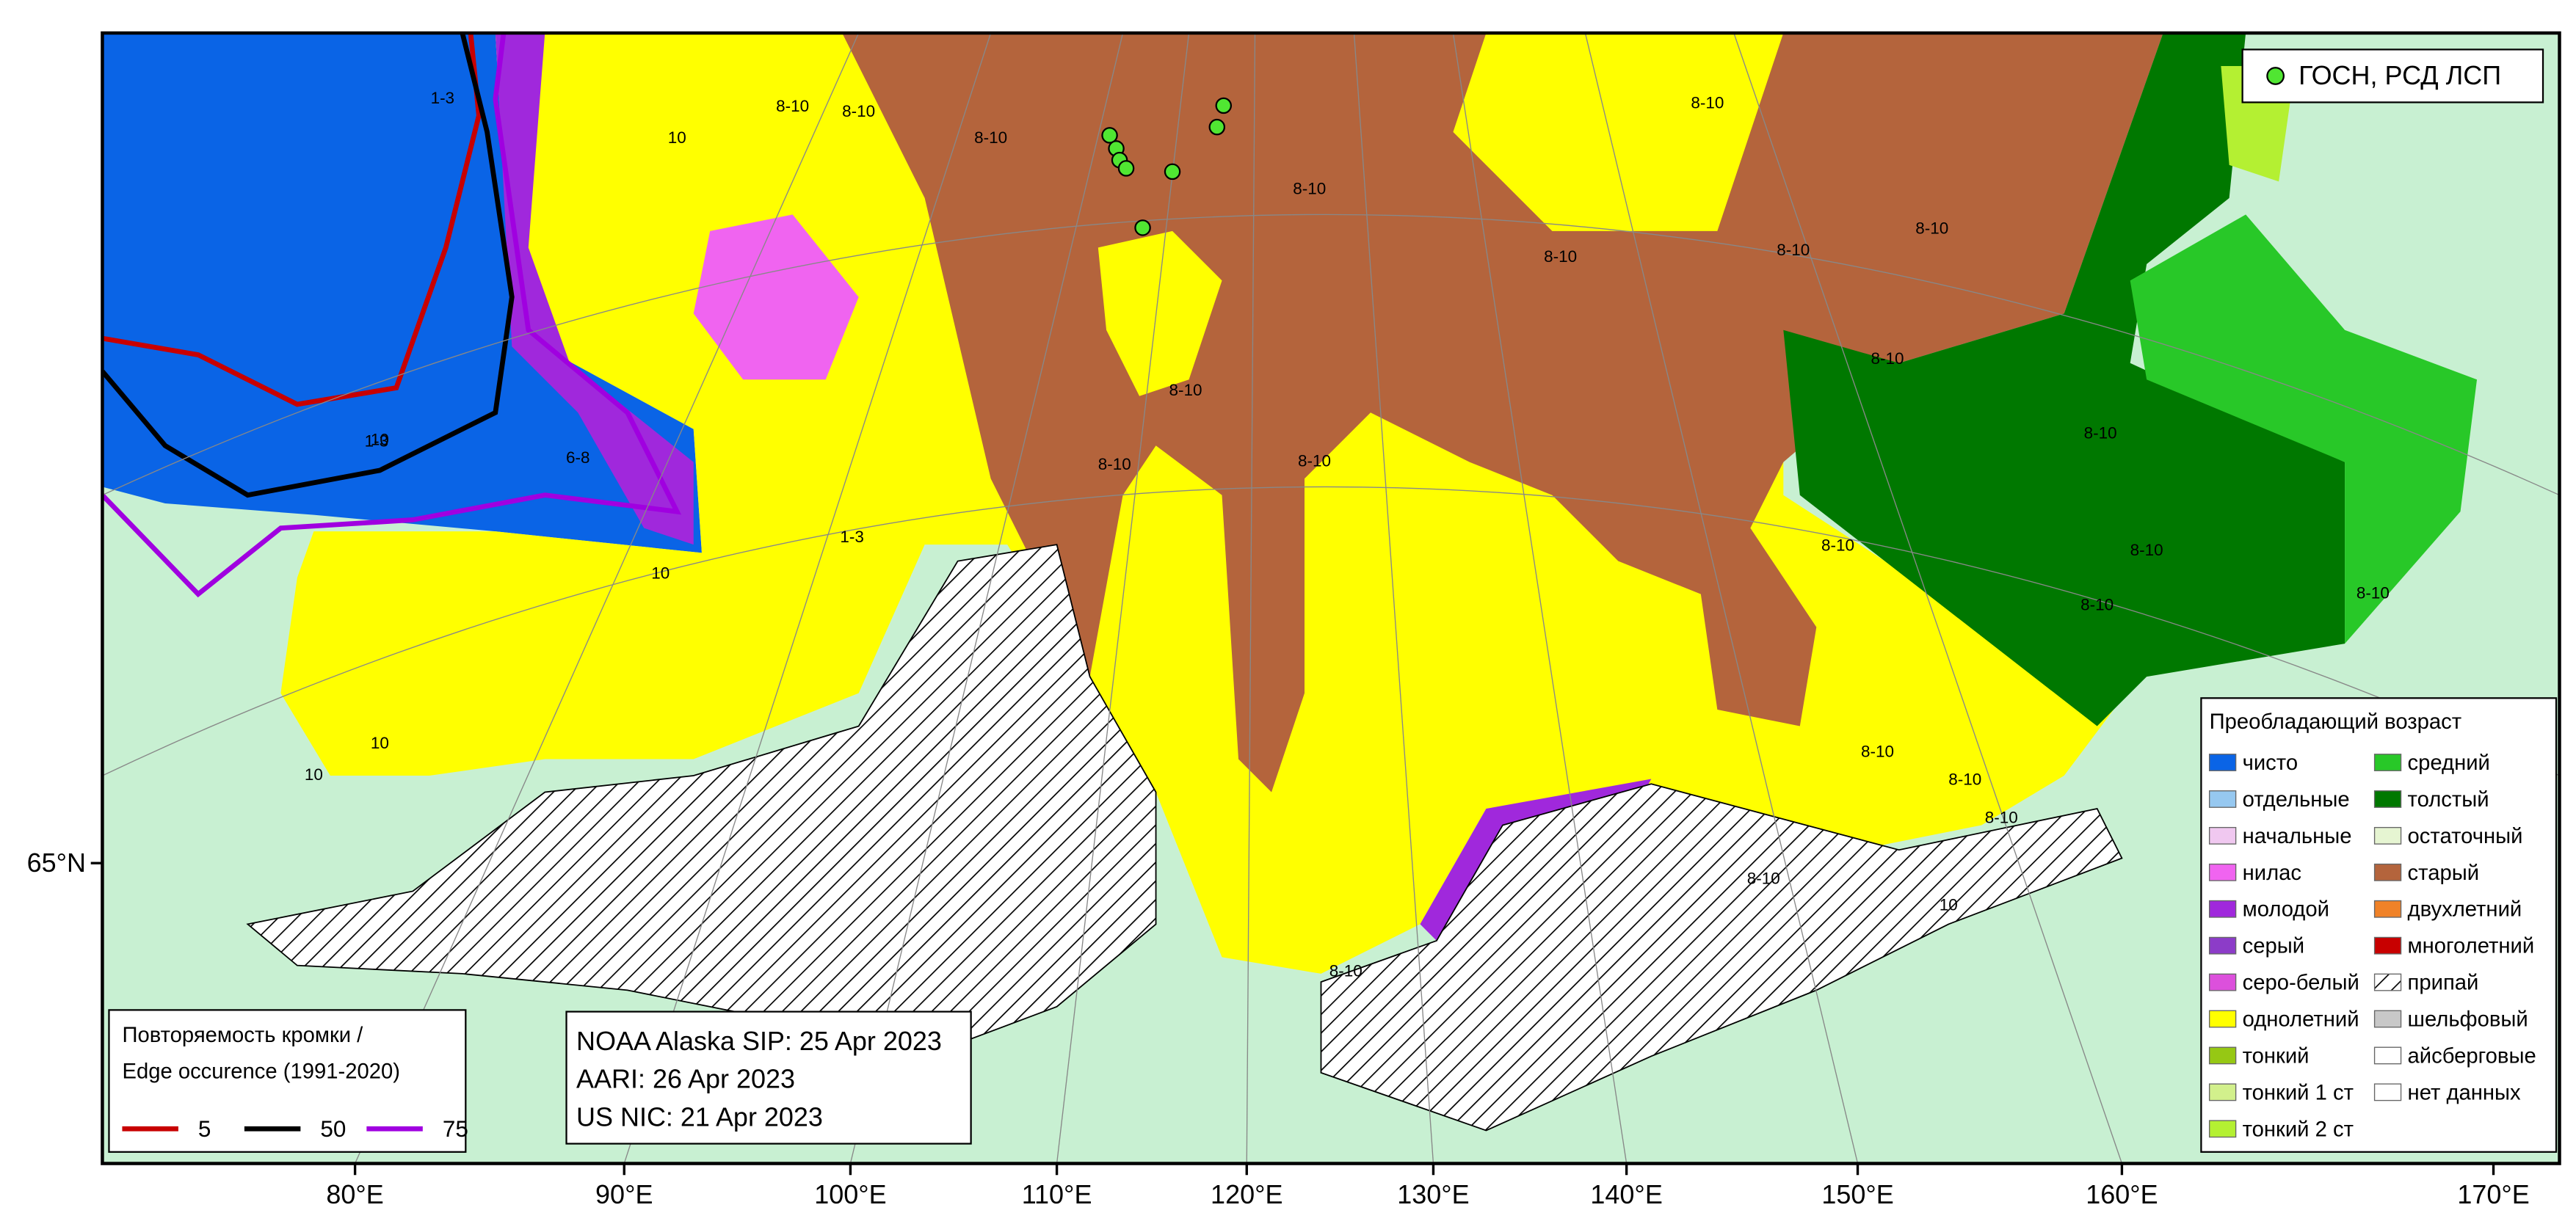 This screenshot has width=2576, height=1213. What do you see at coordinates (2449, 800) in the screenshot?
I see `legend-label: толстый` at bounding box center [2449, 800].